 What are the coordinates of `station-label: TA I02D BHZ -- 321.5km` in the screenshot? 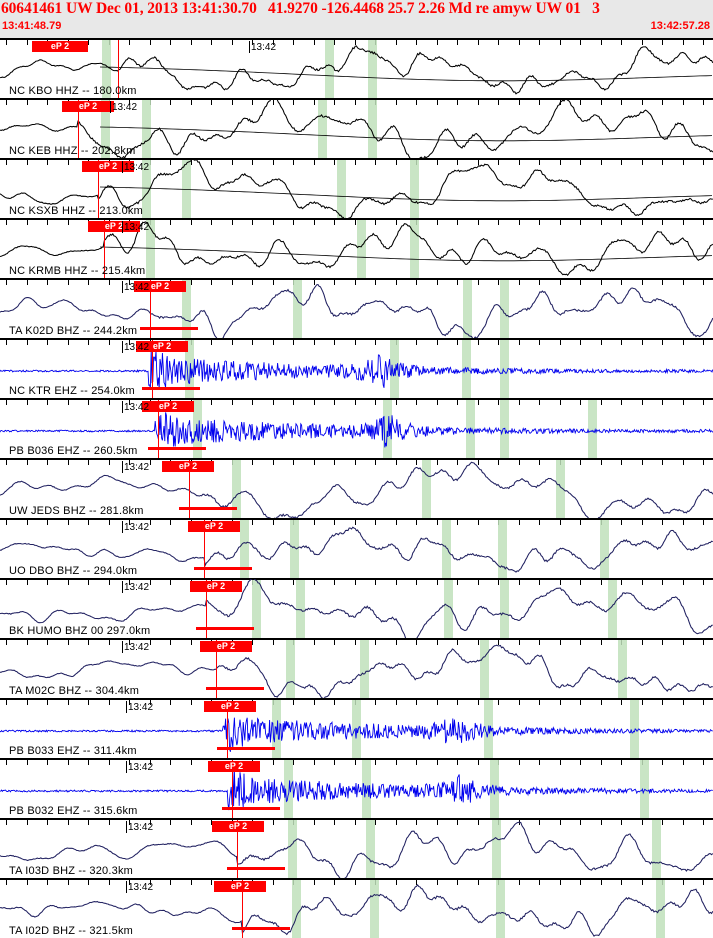 It's located at (71, 931).